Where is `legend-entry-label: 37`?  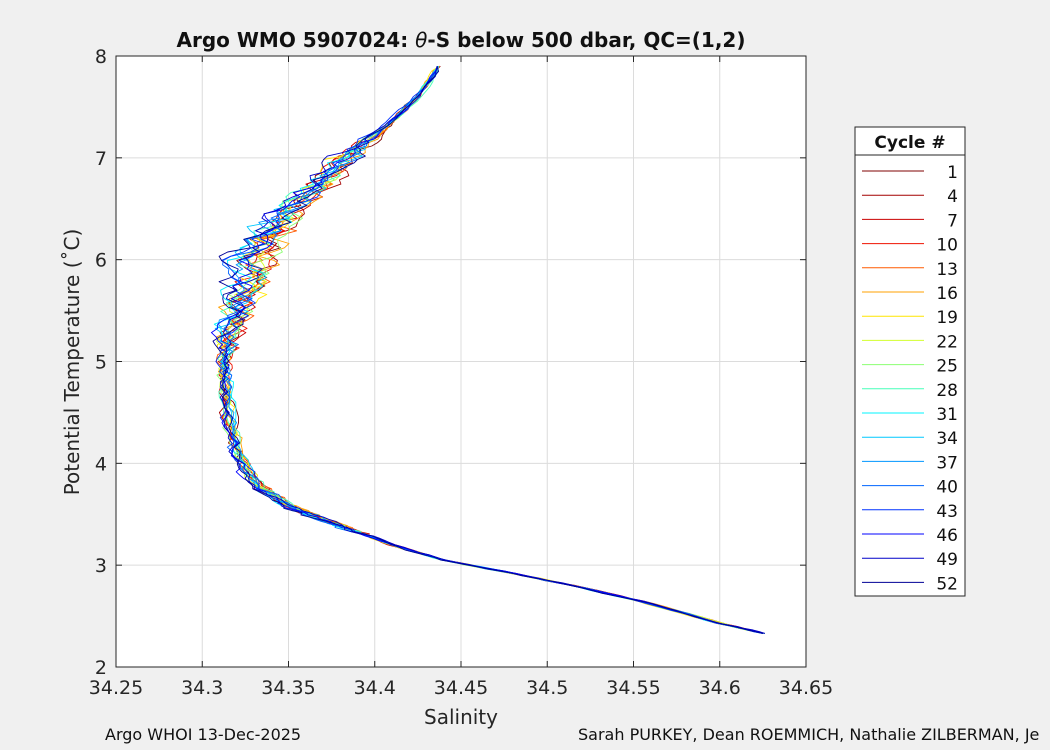
legend-entry-label: 37 is located at coordinates (947, 463).